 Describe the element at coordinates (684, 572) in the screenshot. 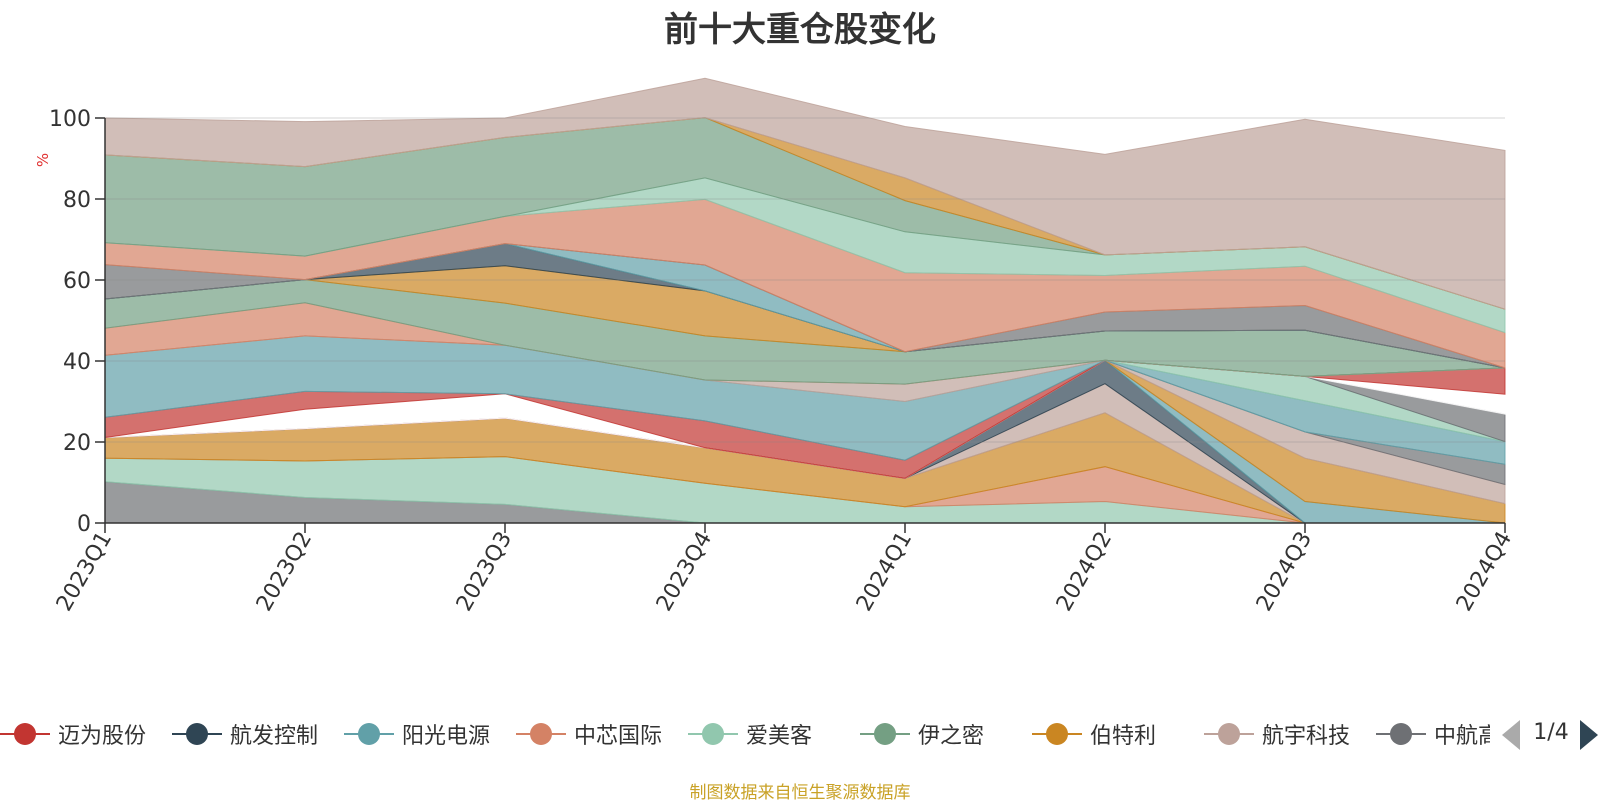

I see `x-tick-label: 2023Q4` at that location.